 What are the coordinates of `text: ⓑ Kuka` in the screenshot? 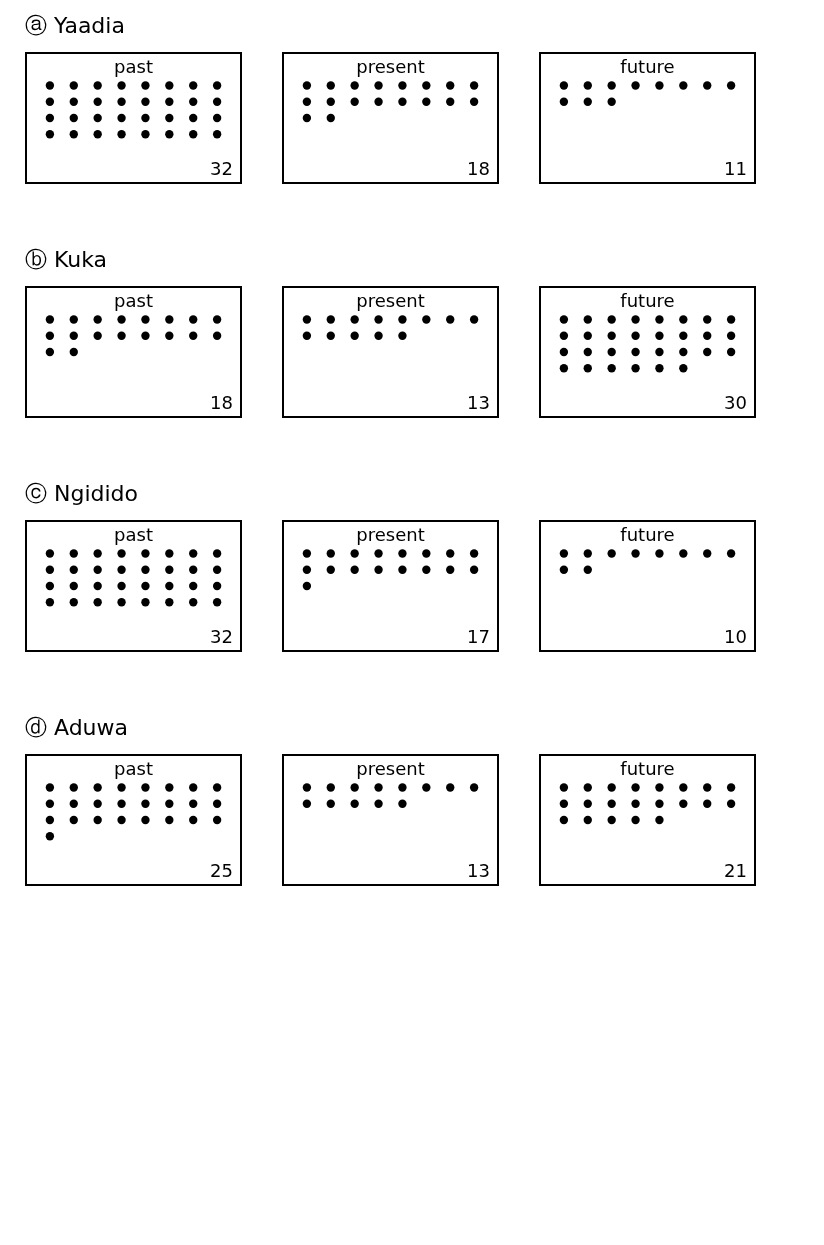 It's located at (66, 259).